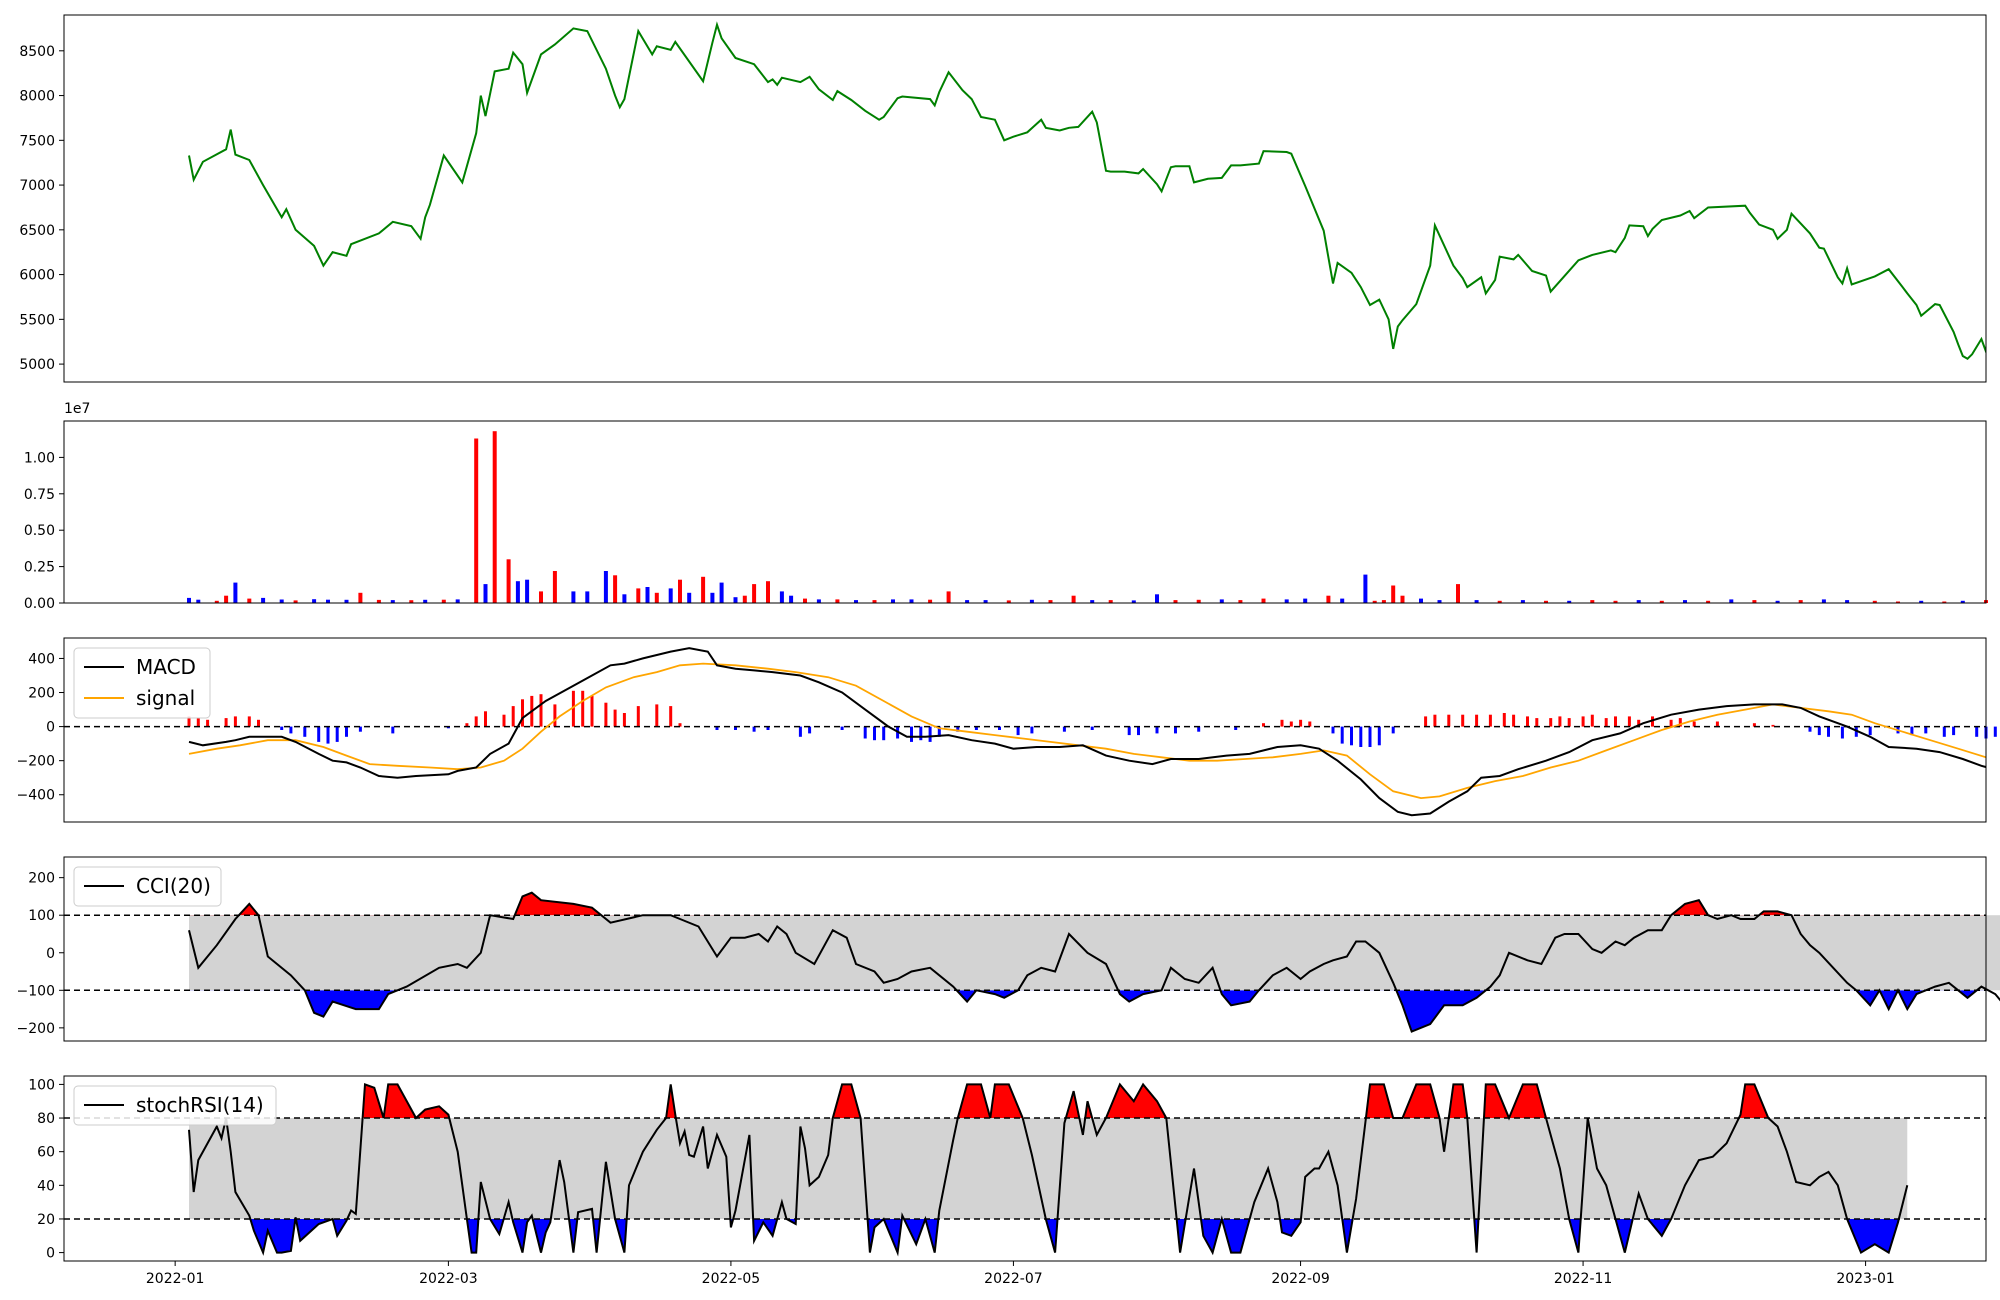 The width and height of the screenshot is (2000, 1300). I want to click on legend-label: signal, so click(165, 698).